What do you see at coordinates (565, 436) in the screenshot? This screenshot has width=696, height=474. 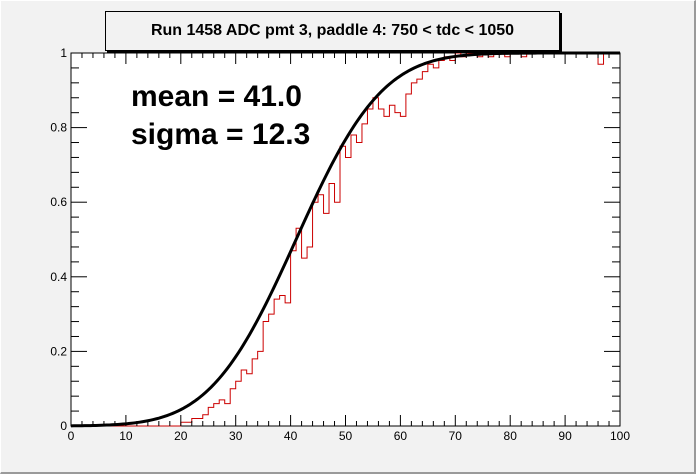 I see `x-tick-label: 90` at bounding box center [565, 436].